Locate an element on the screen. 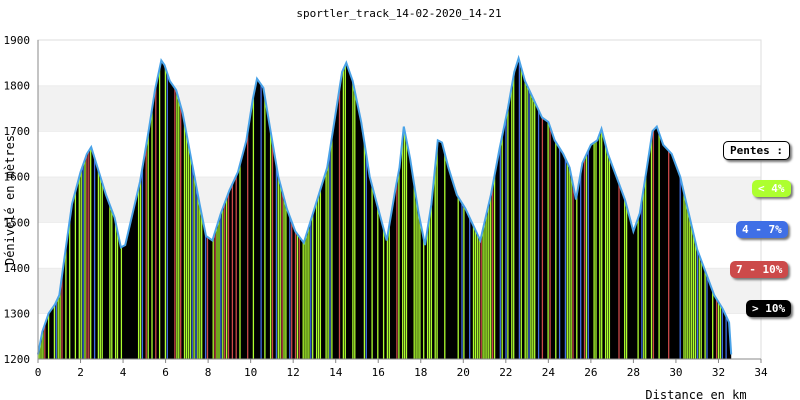 Image resolution: width=800 pixels, height=400 pixels. y-tick-label: 1700 is located at coordinates (17, 131).